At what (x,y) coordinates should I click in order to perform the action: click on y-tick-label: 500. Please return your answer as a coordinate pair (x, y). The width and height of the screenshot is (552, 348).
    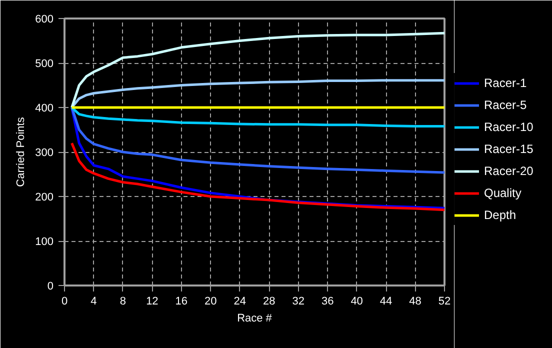
    Looking at the image, I should click on (44, 64).